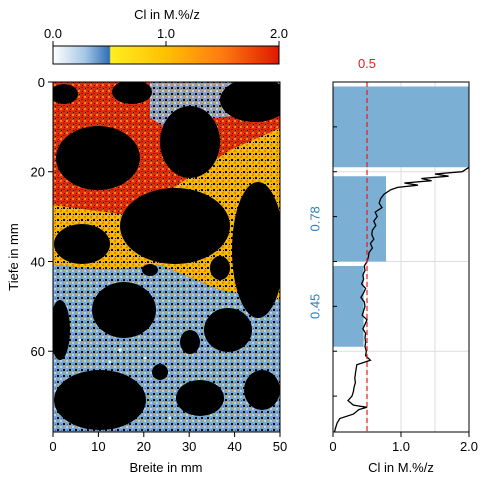  What do you see at coordinates (144, 446) in the screenshot?
I see `heatmap-x-tick-label: 20` at bounding box center [144, 446].